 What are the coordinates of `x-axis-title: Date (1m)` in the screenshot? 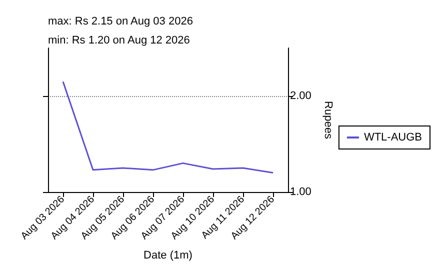 It's located at (168, 256).